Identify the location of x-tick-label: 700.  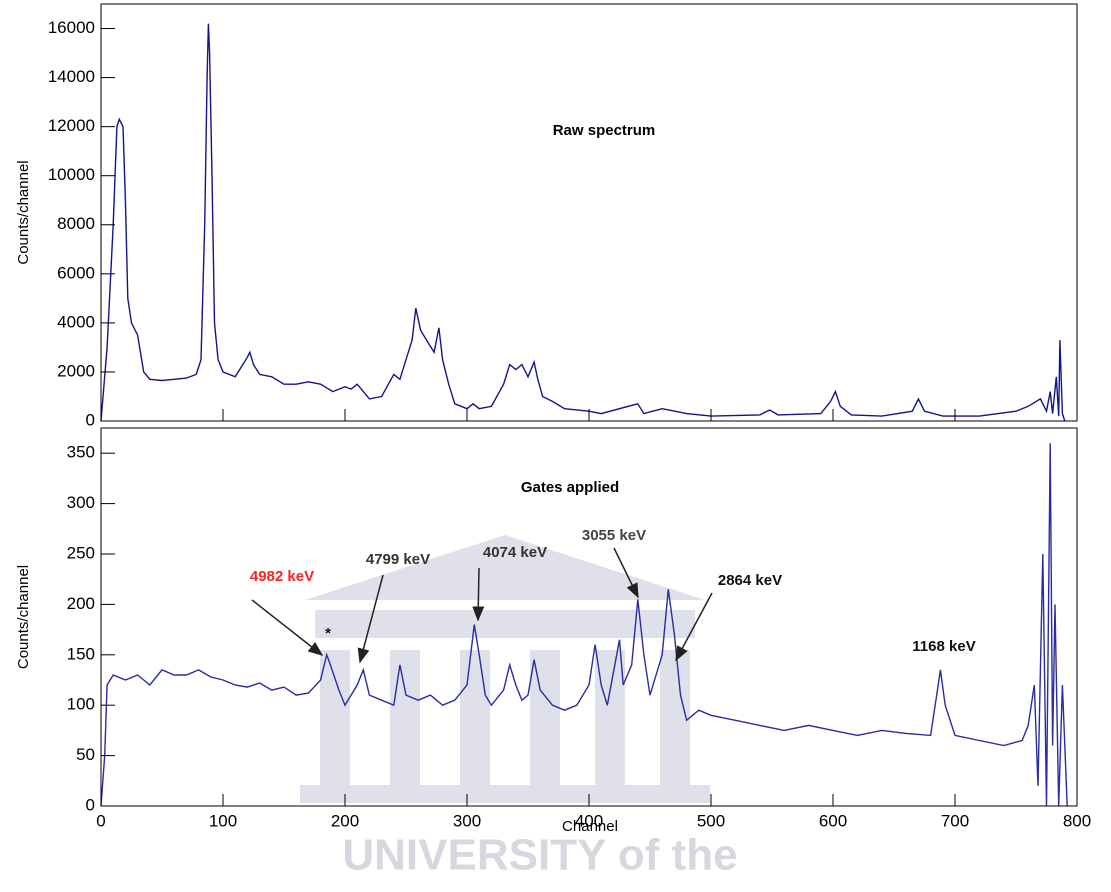
(955, 820).